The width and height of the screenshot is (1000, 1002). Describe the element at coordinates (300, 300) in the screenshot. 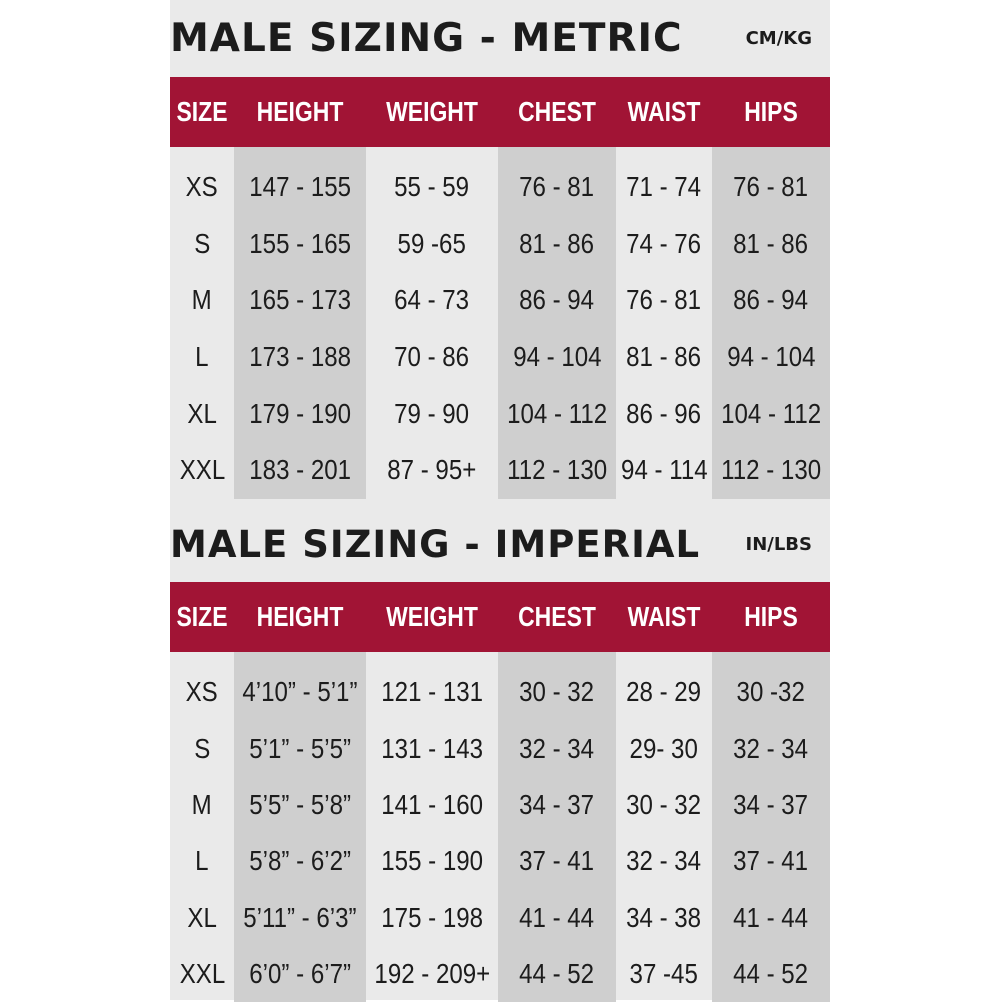

I see `table-cell: 165 - 173` at that location.